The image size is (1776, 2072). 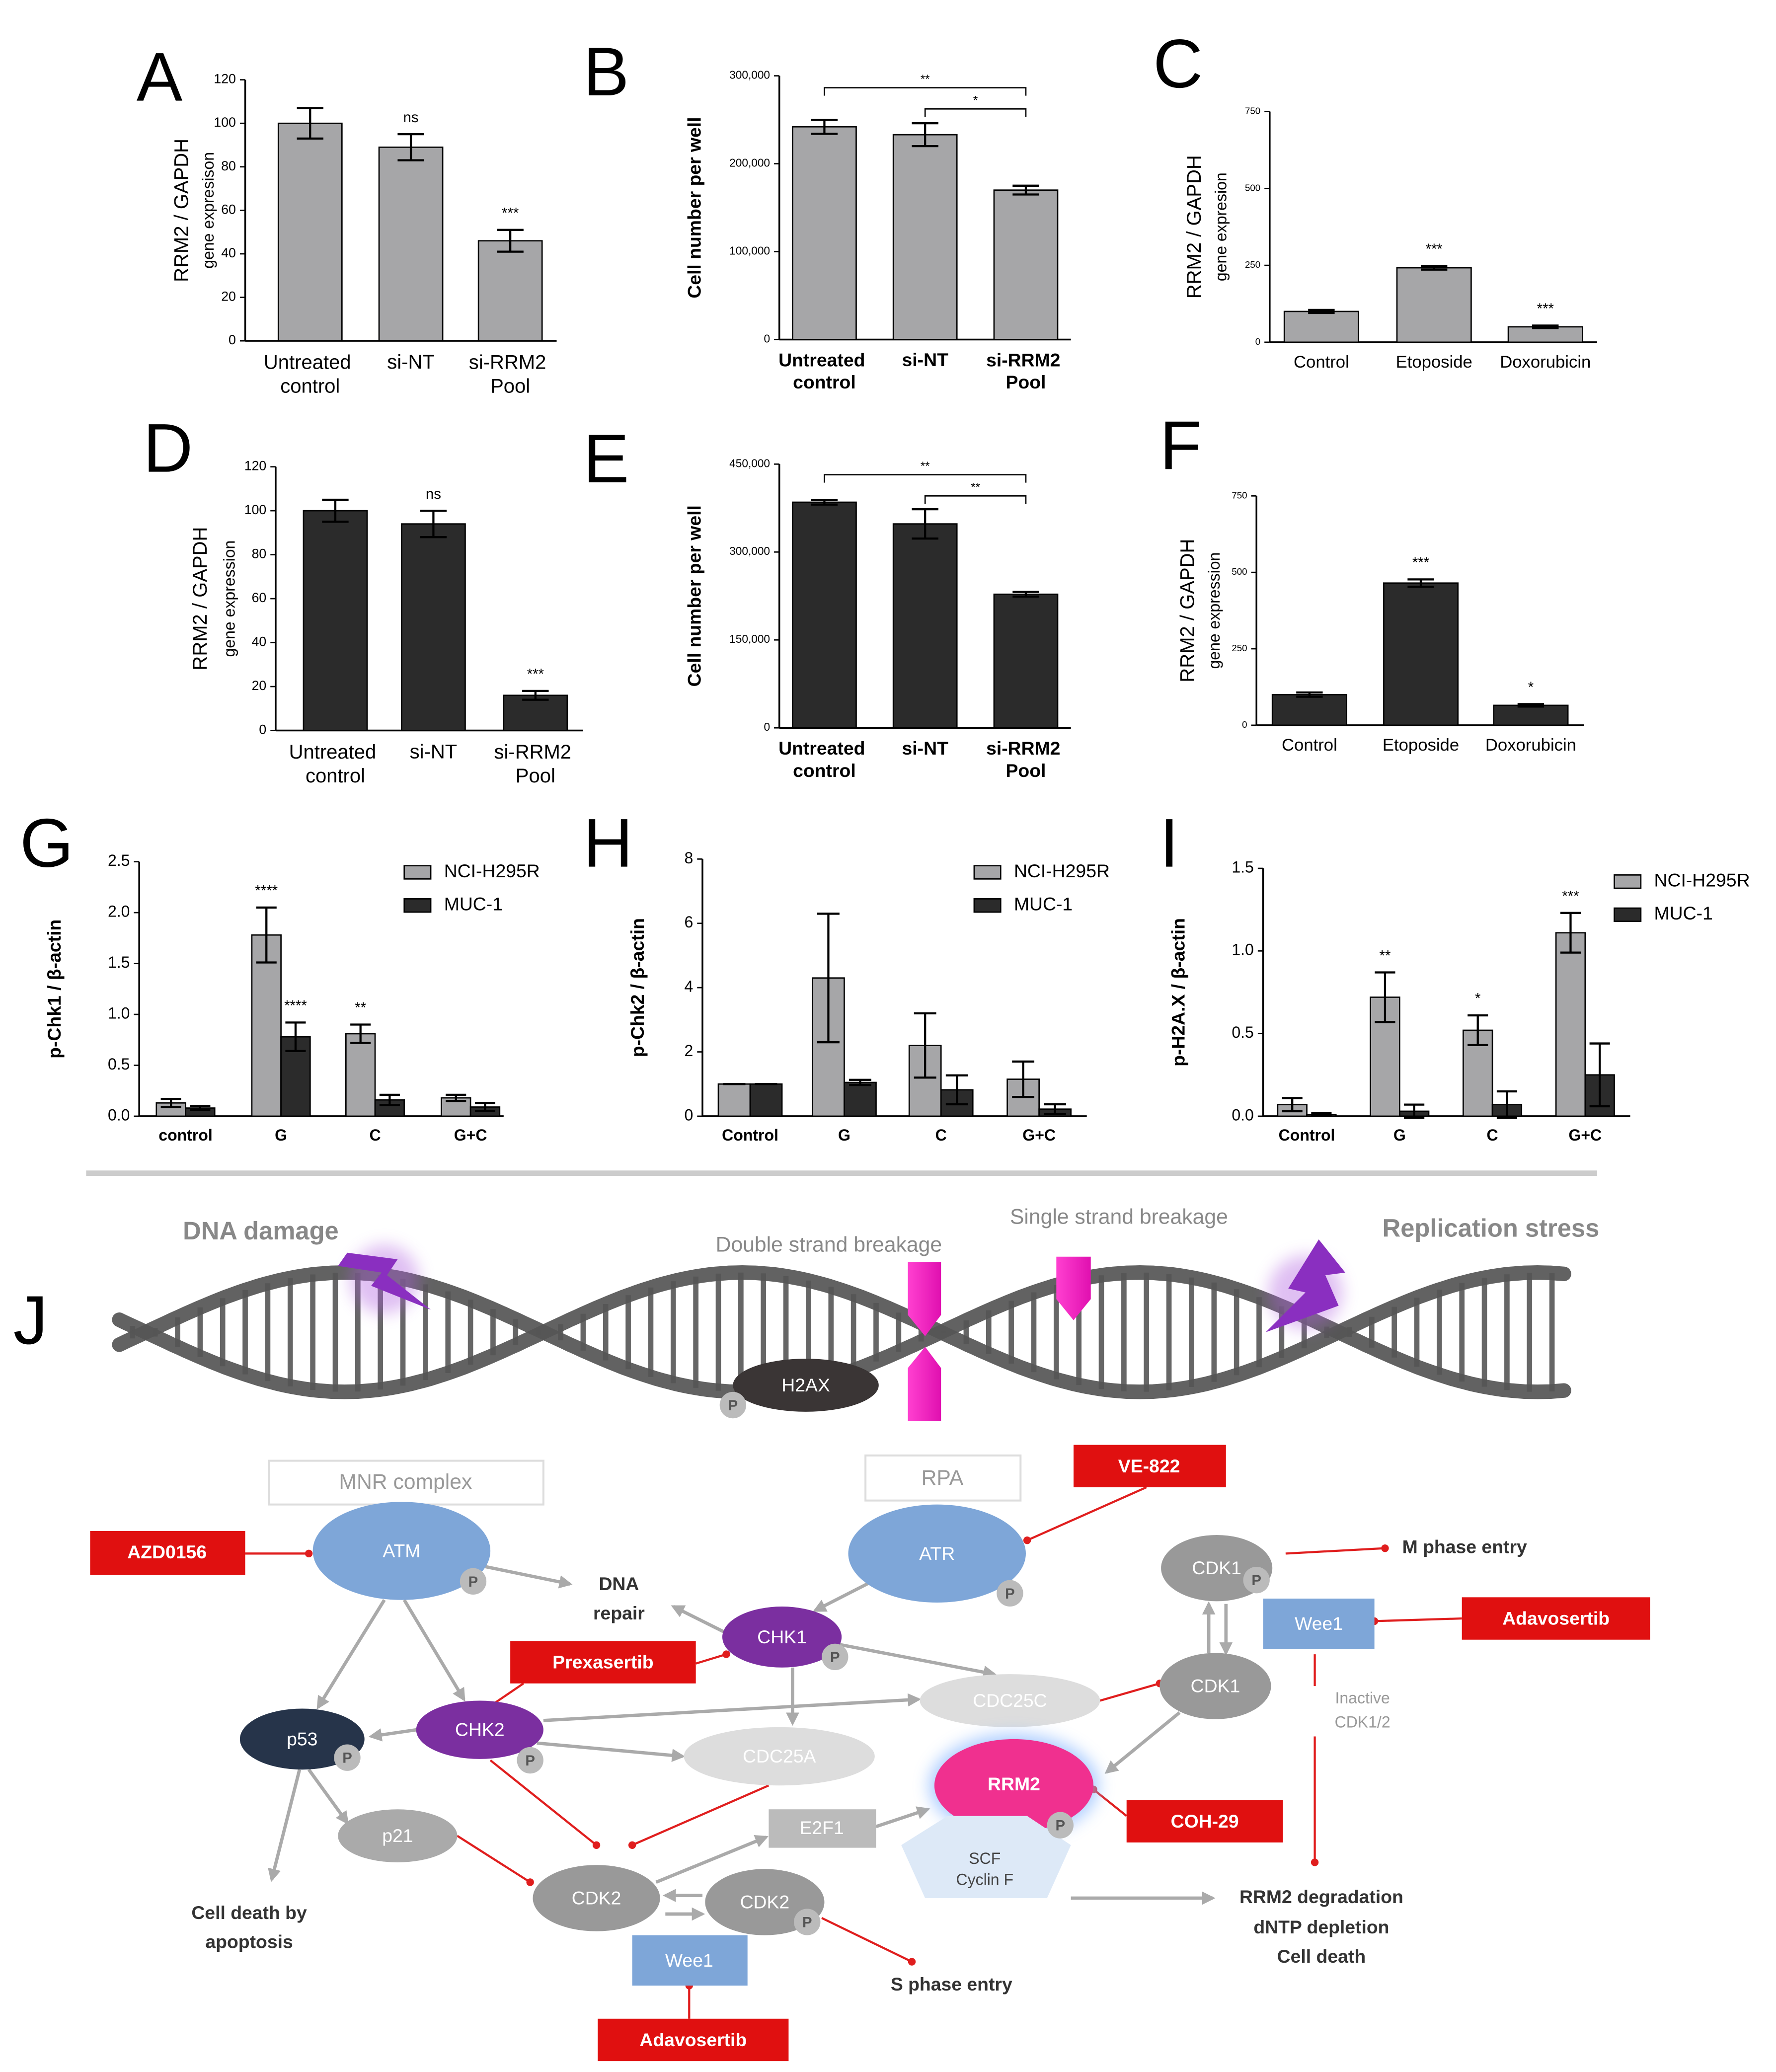 What do you see at coordinates (262, 729) in the screenshot?
I see `y-tick-label: 0` at bounding box center [262, 729].